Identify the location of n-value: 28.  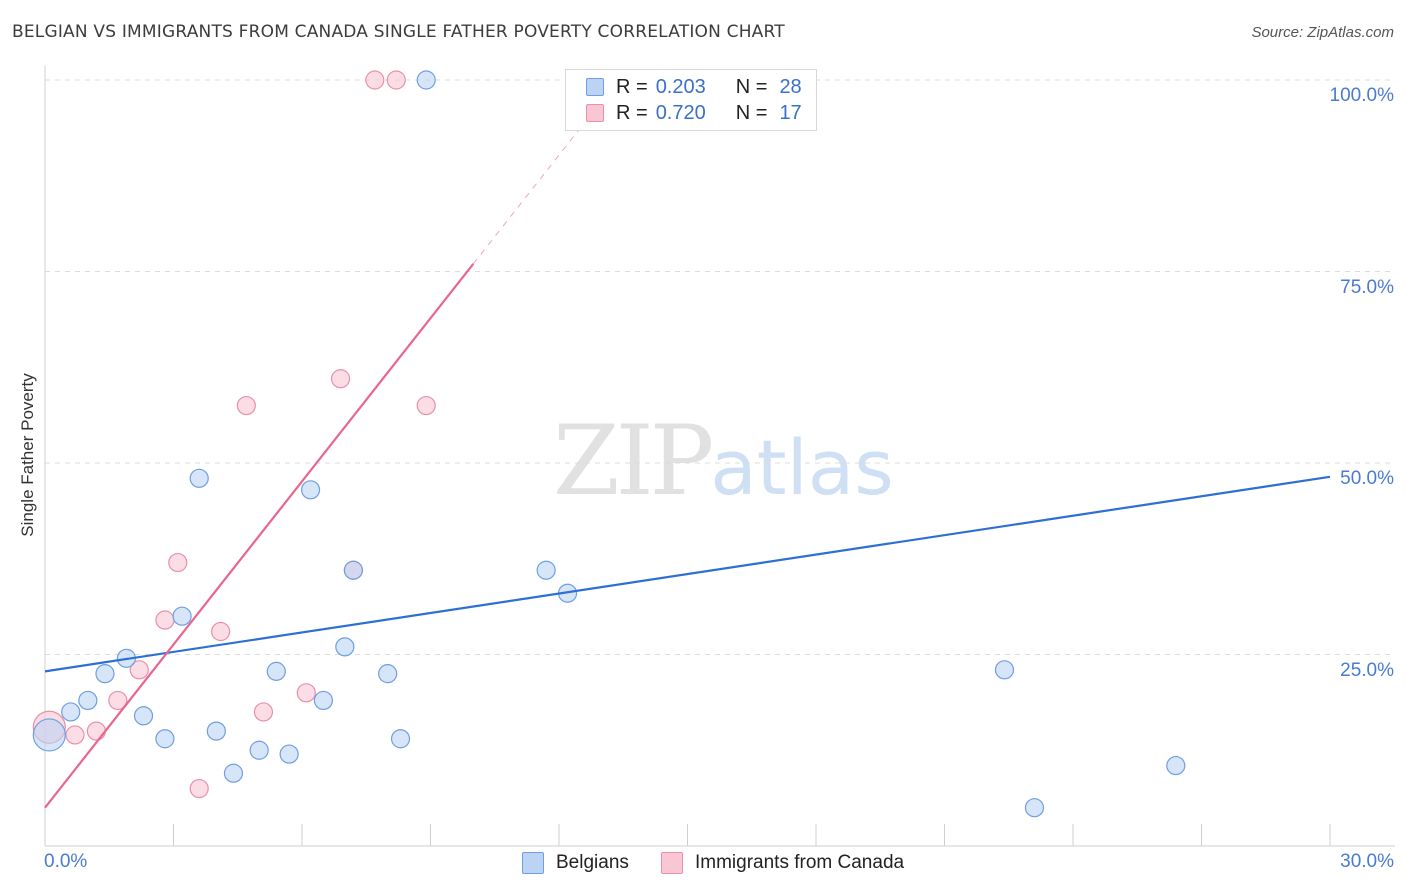
(790, 86).